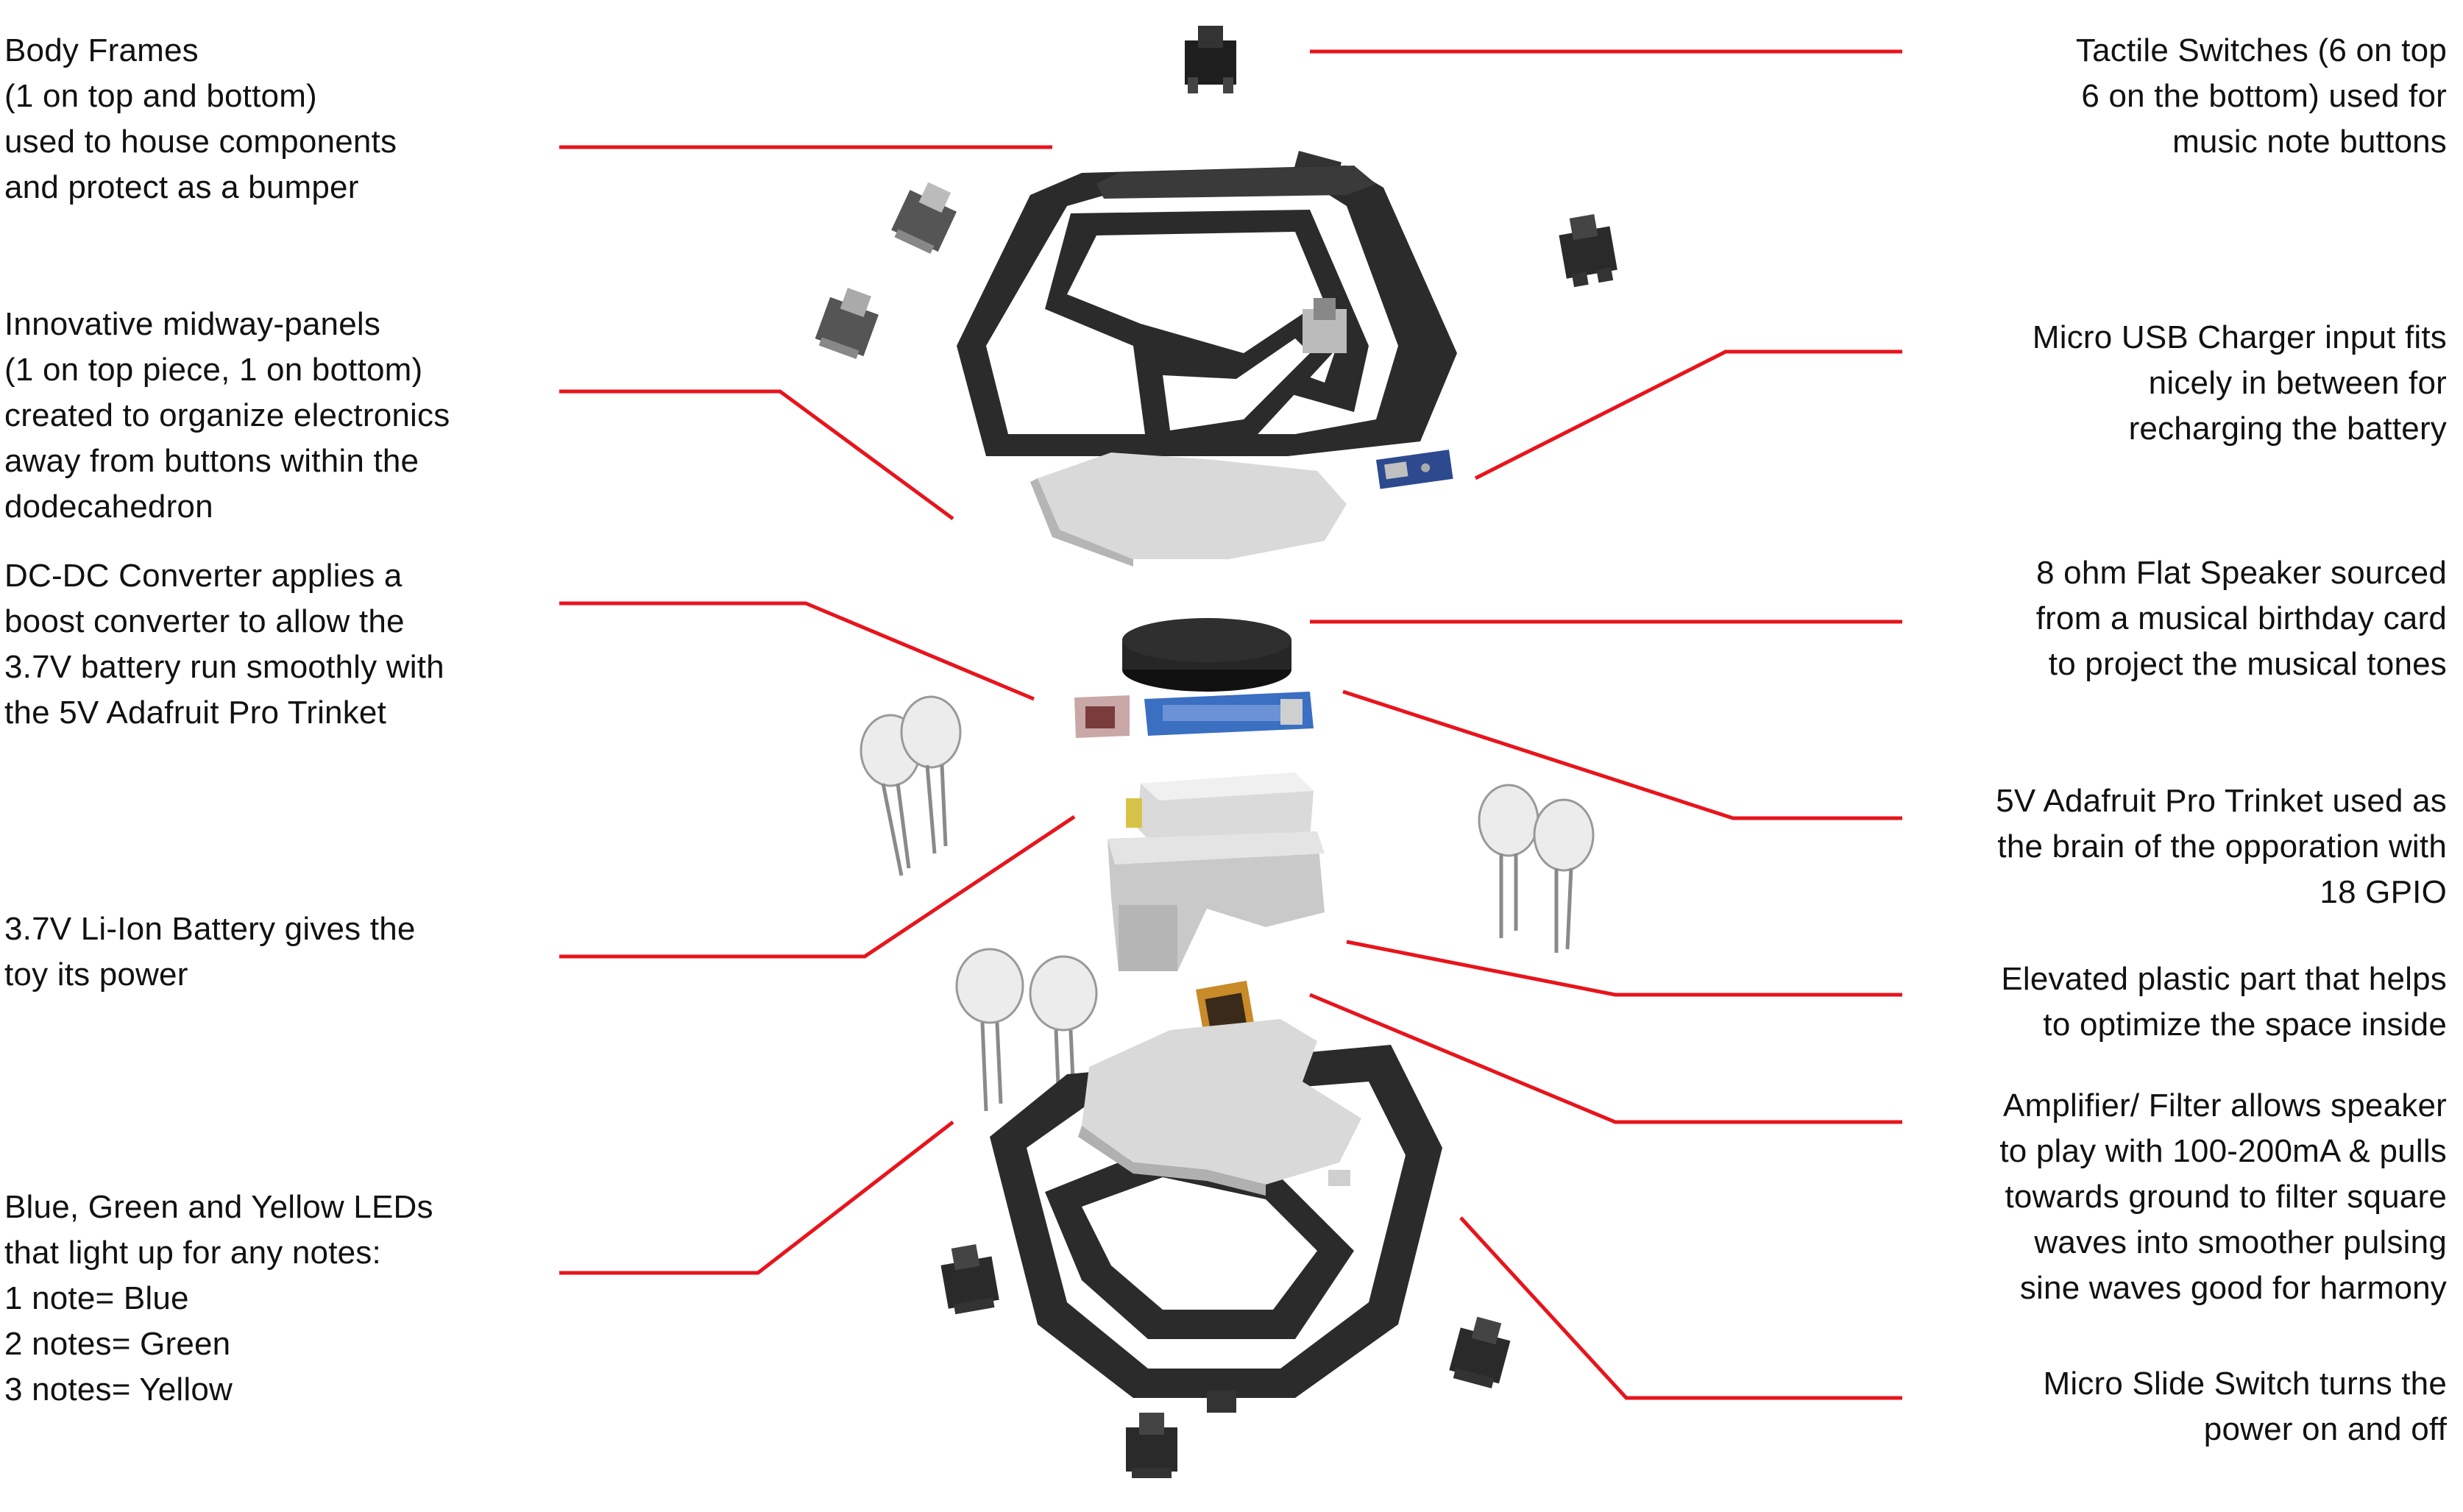 The height and width of the screenshot is (1512, 2463). I want to click on leader-line-leds, so click(756, 1198).